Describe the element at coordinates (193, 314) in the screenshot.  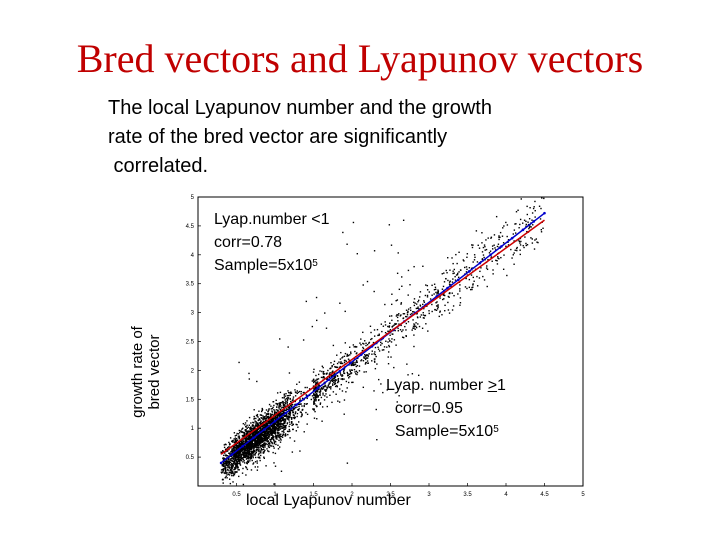
I see `y-tick-label: 3` at that location.